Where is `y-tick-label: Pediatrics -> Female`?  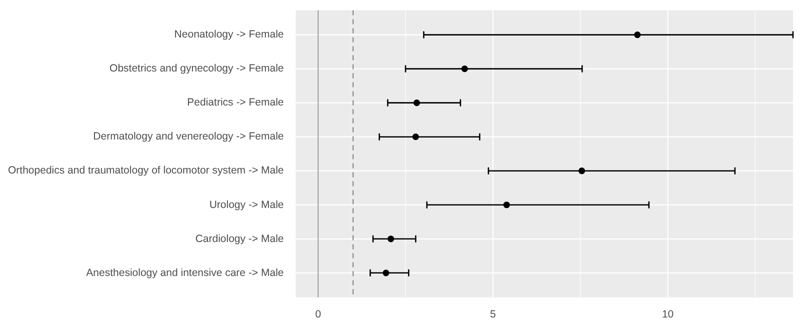 y-tick-label: Pediatrics -> Female is located at coordinates (235, 102).